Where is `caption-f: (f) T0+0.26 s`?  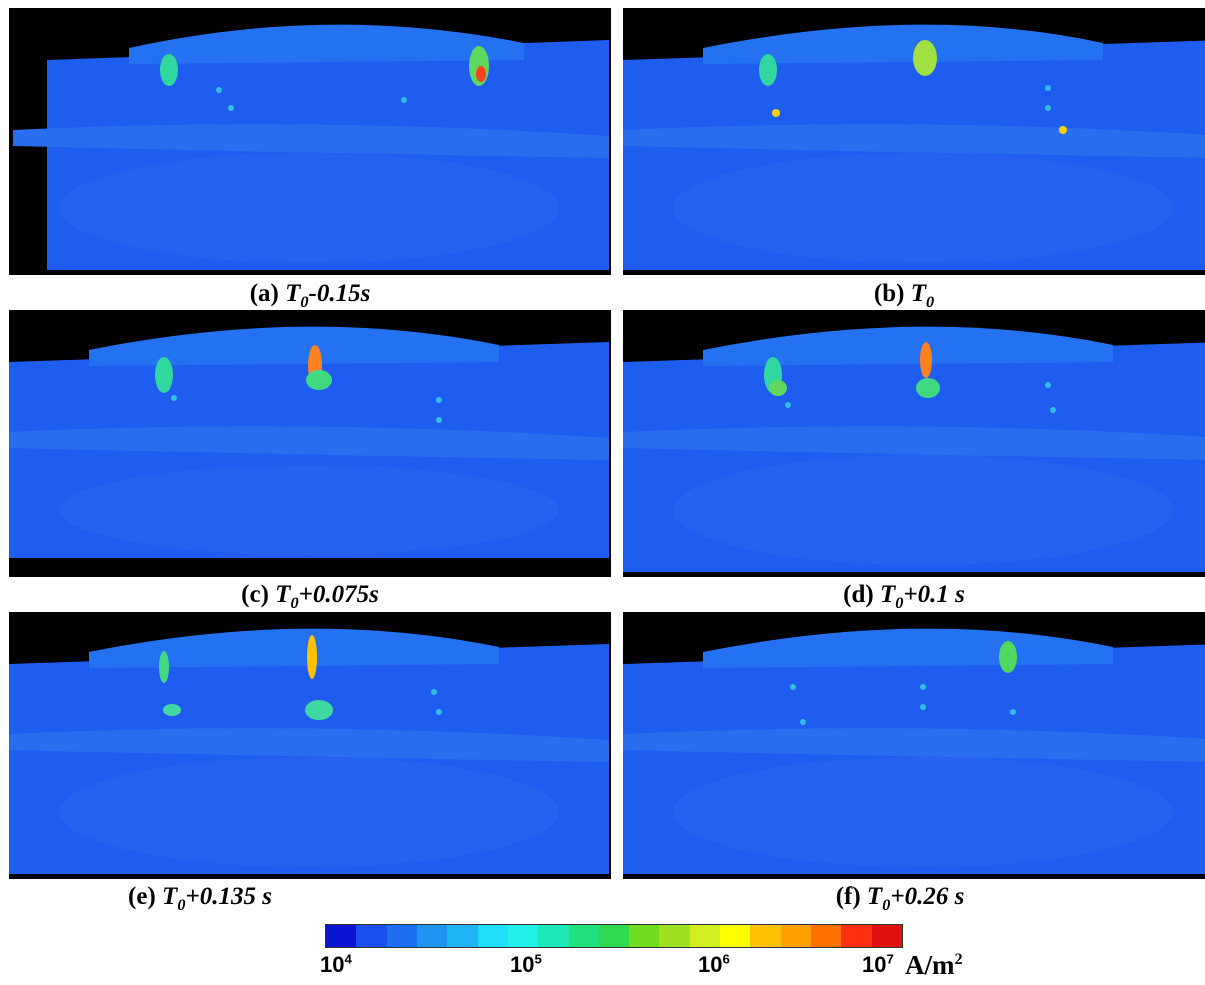 caption-f: (f) T0+0.26 s is located at coordinates (900, 898).